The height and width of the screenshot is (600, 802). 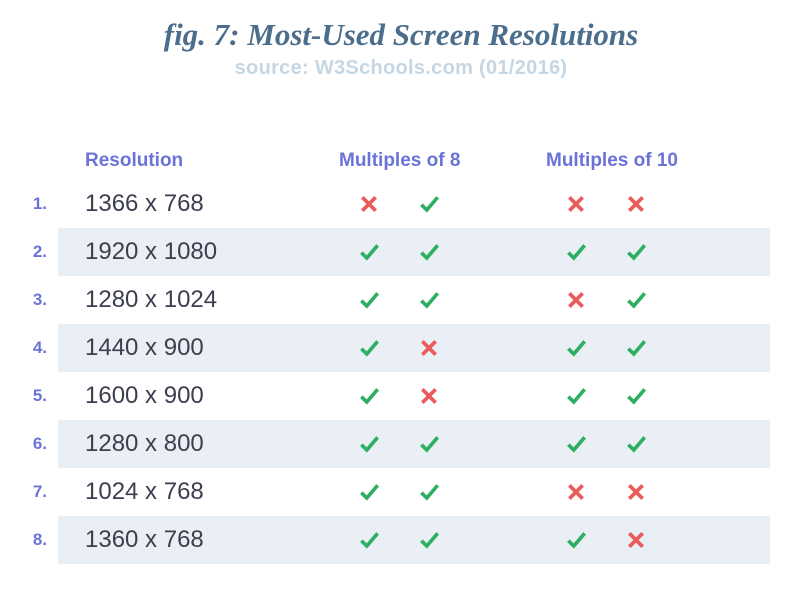 What do you see at coordinates (39, 491) in the screenshot?
I see `row-number: 7.` at bounding box center [39, 491].